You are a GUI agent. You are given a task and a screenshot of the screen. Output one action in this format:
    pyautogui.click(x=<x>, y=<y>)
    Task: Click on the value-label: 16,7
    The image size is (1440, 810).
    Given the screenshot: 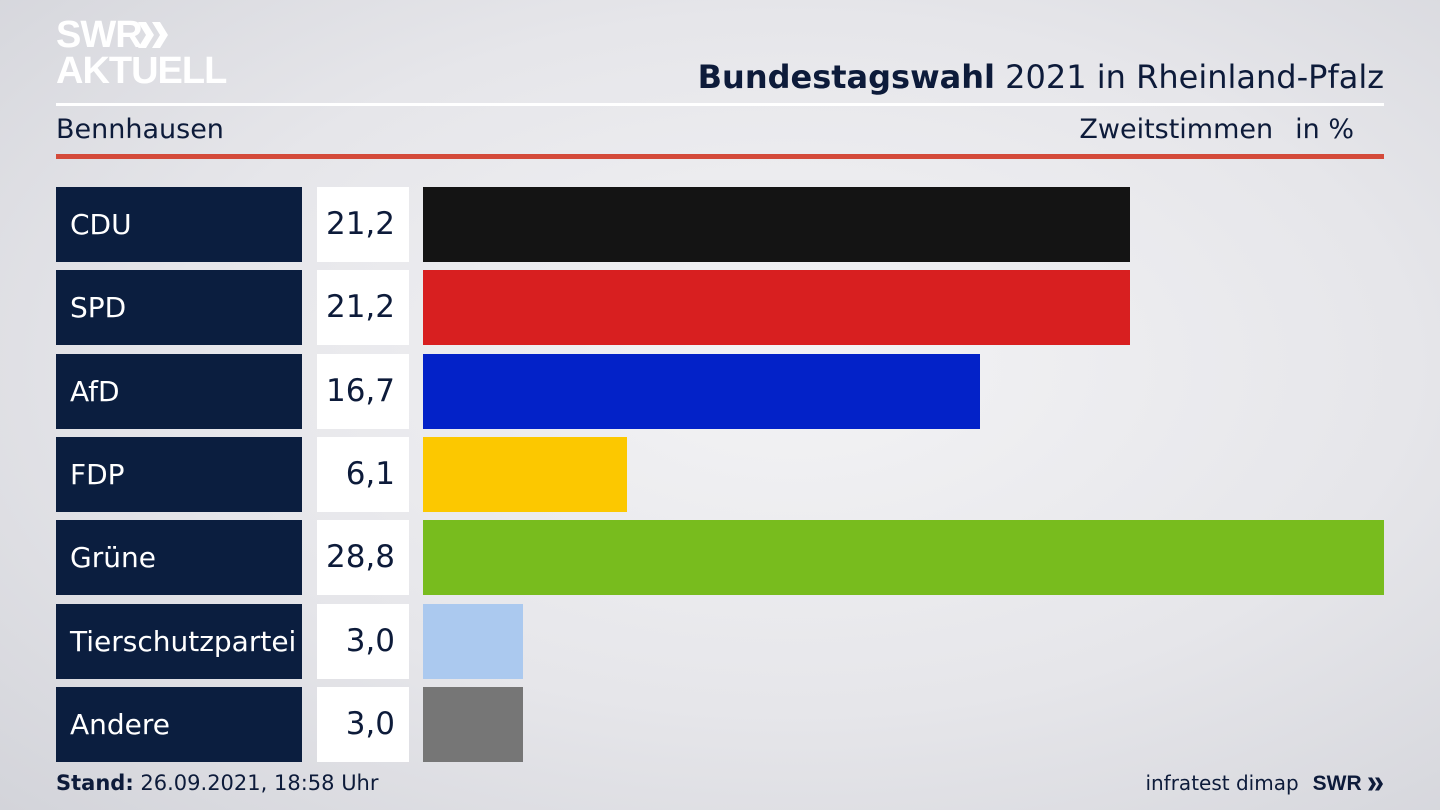 What is the action you would take?
    pyautogui.click(x=363, y=391)
    